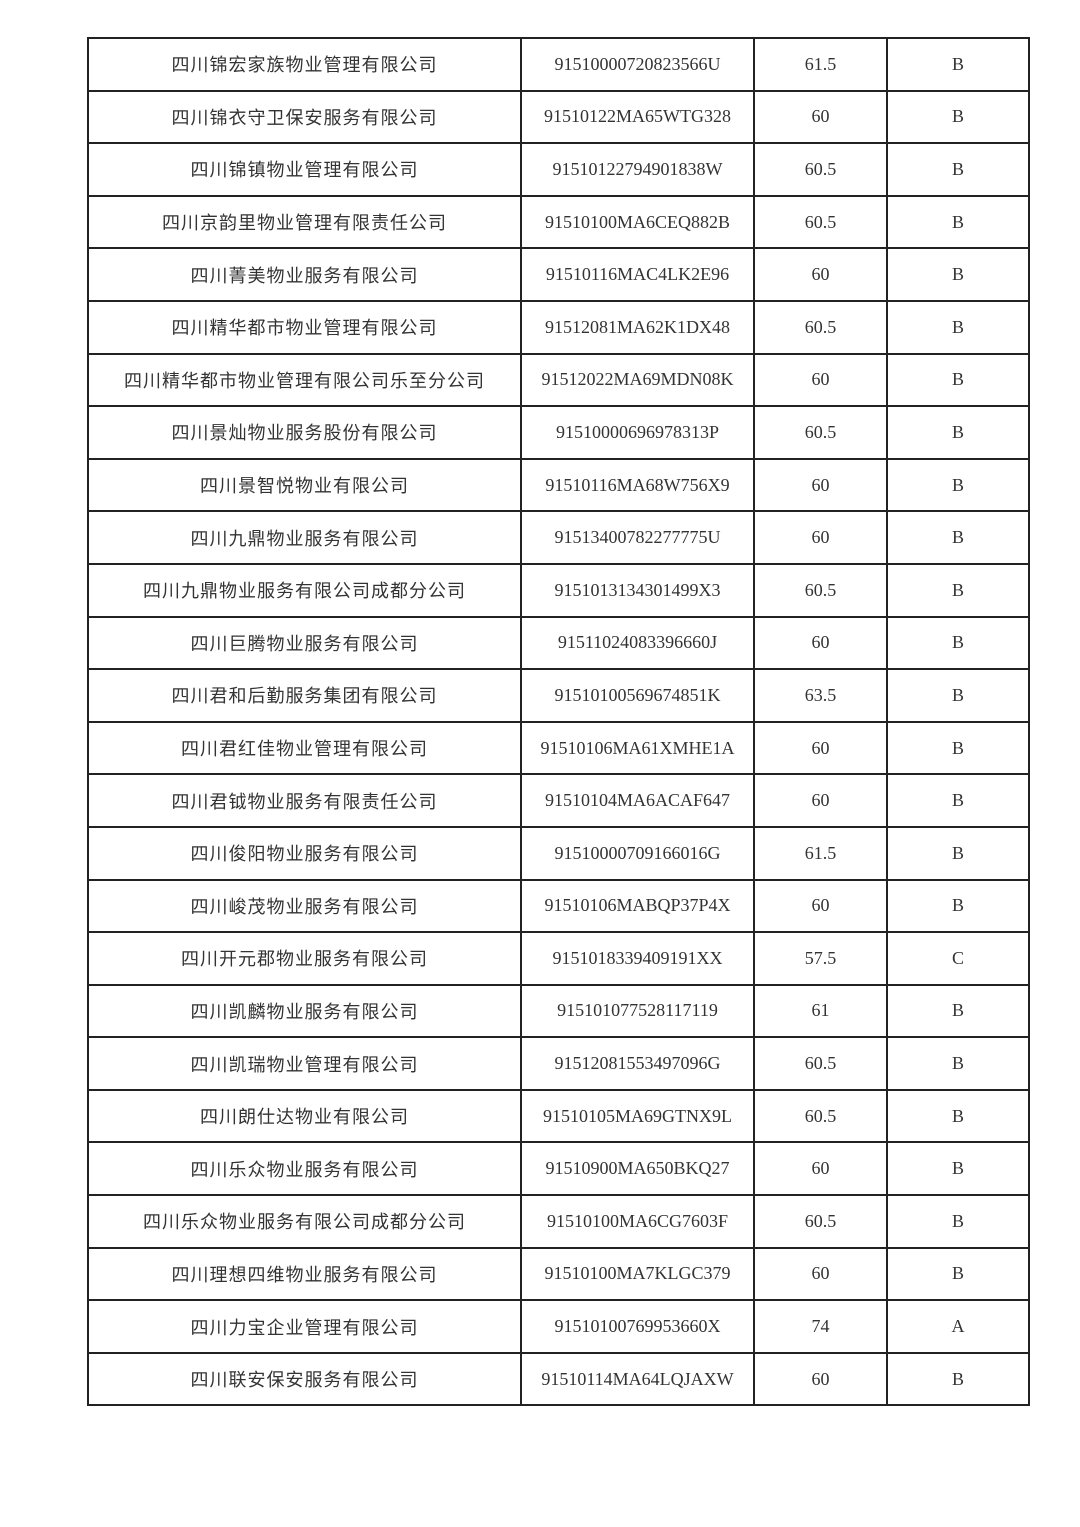 The image size is (1080, 1527). I want to click on company-name-cell: 四川君钺物业服务有限责任公司, so click(304, 800).